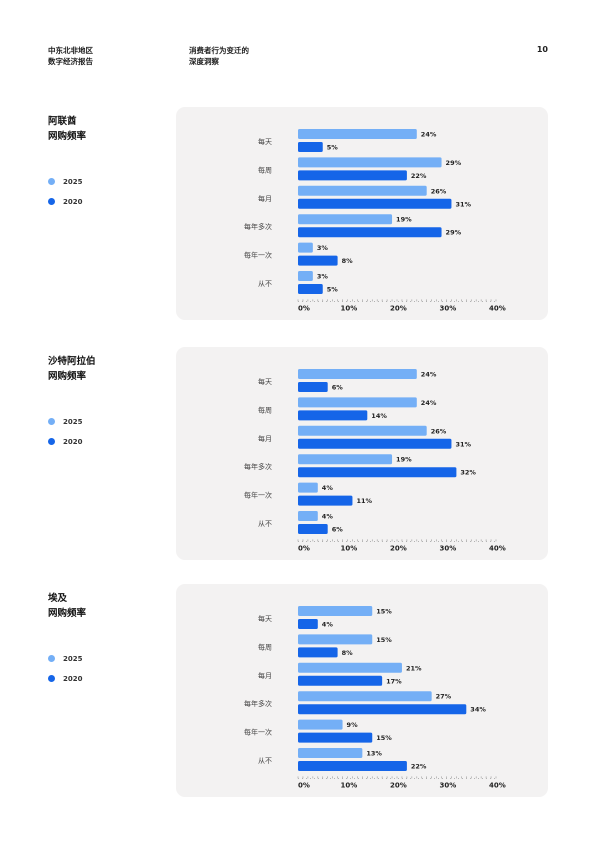 This screenshot has width=595, height=841. Describe the element at coordinates (444, 697) in the screenshot. I see `bar-value-label: 27%` at that location.